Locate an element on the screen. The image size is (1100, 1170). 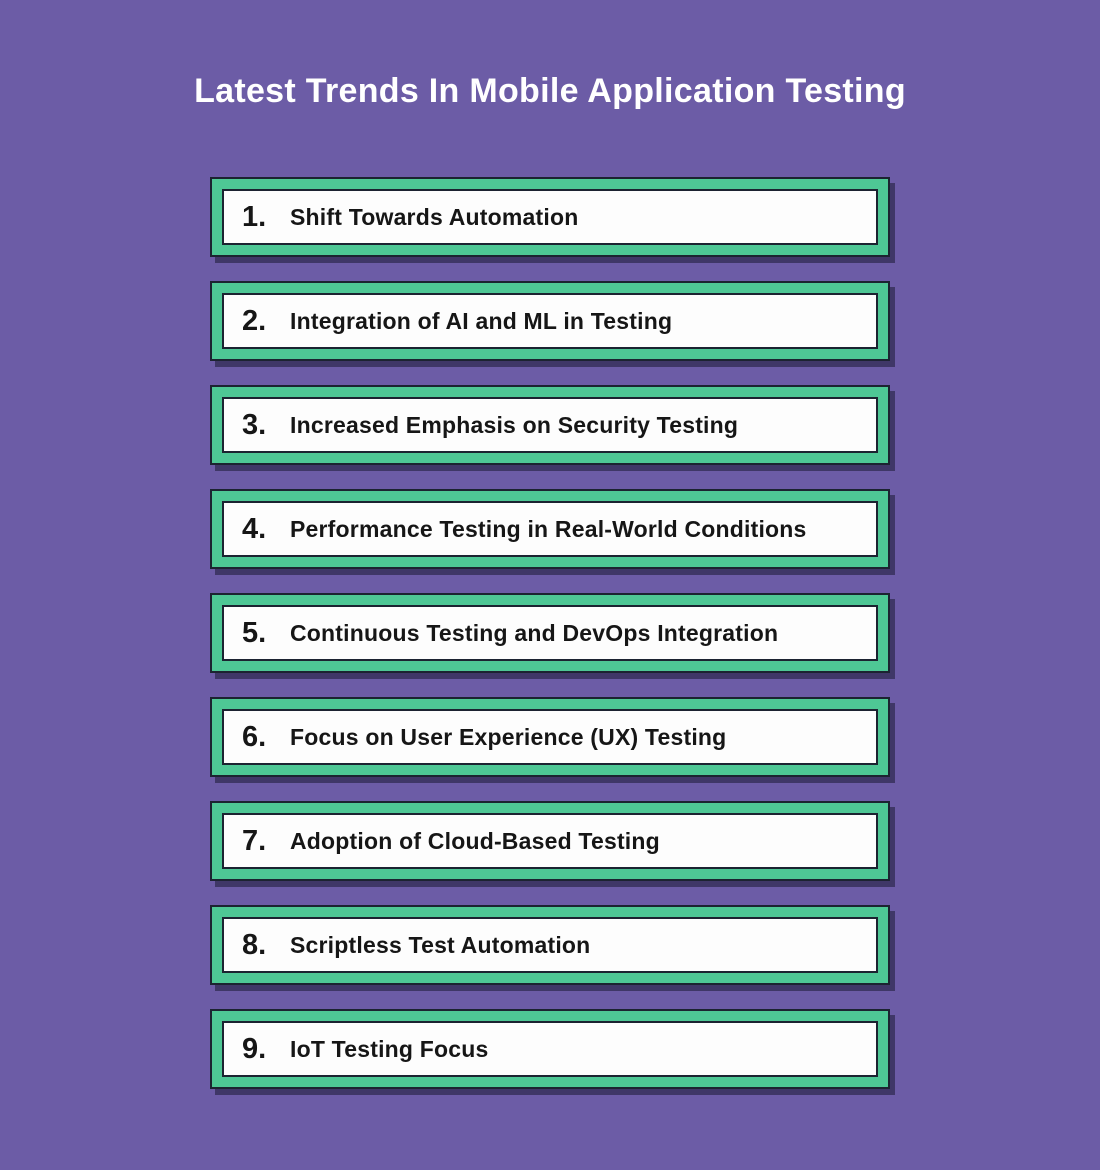
trend-item-inner: 2. Integration of AI and ML in Testing is located at coordinates (550, 321).